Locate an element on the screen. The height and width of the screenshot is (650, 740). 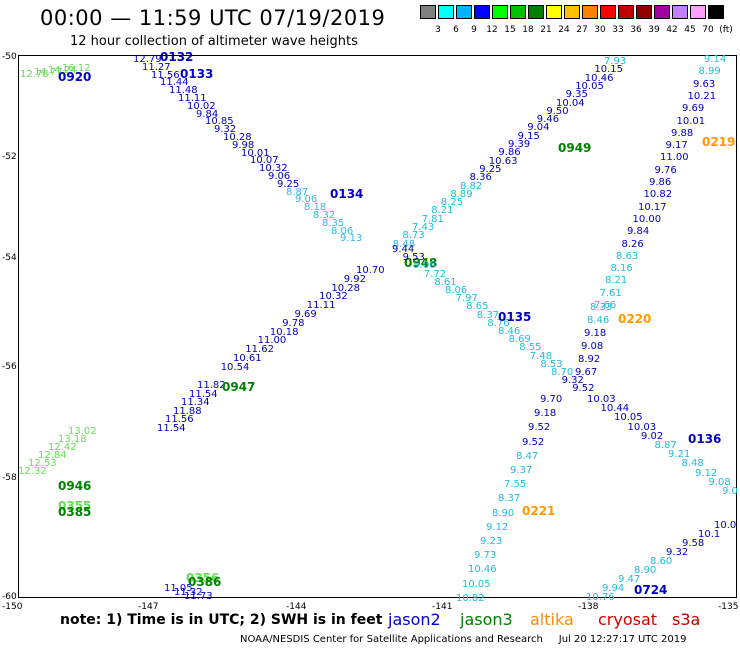
lat-label-58: -58 is located at coordinates (9, 478).